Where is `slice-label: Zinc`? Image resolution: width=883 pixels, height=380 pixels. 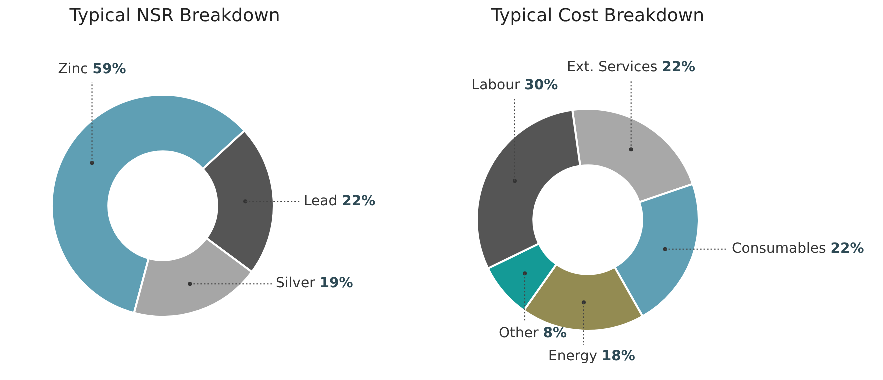 slice-label: Zinc is located at coordinates (75, 70).